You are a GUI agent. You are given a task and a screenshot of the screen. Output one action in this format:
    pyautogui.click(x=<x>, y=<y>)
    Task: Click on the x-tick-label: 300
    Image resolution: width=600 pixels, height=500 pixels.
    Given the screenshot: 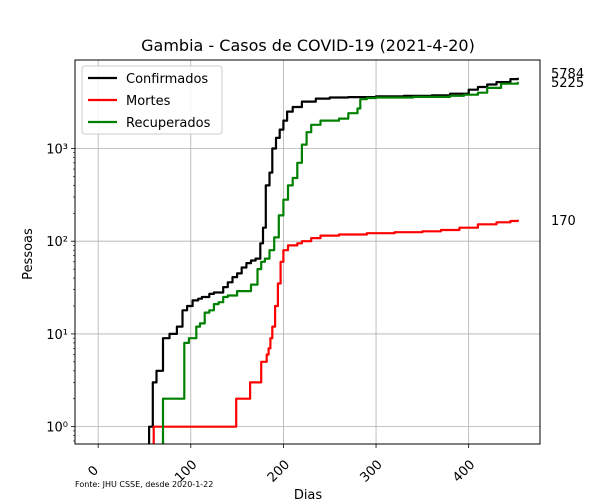 What is the action you would take?
    pyautogui.click(x=371, y=471)
    